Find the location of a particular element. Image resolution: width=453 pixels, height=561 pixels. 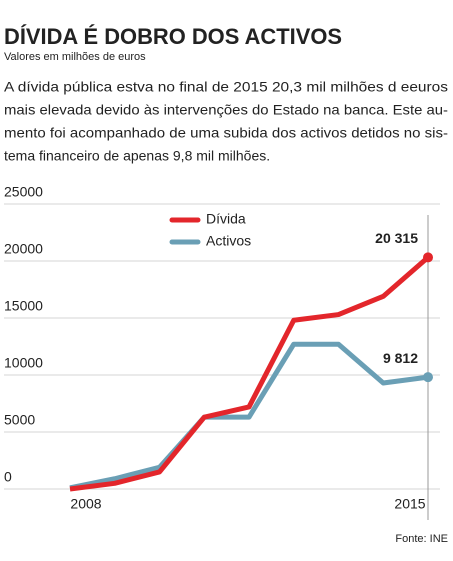

y-tick-label: 15000 is located at coordinates (23, 306).